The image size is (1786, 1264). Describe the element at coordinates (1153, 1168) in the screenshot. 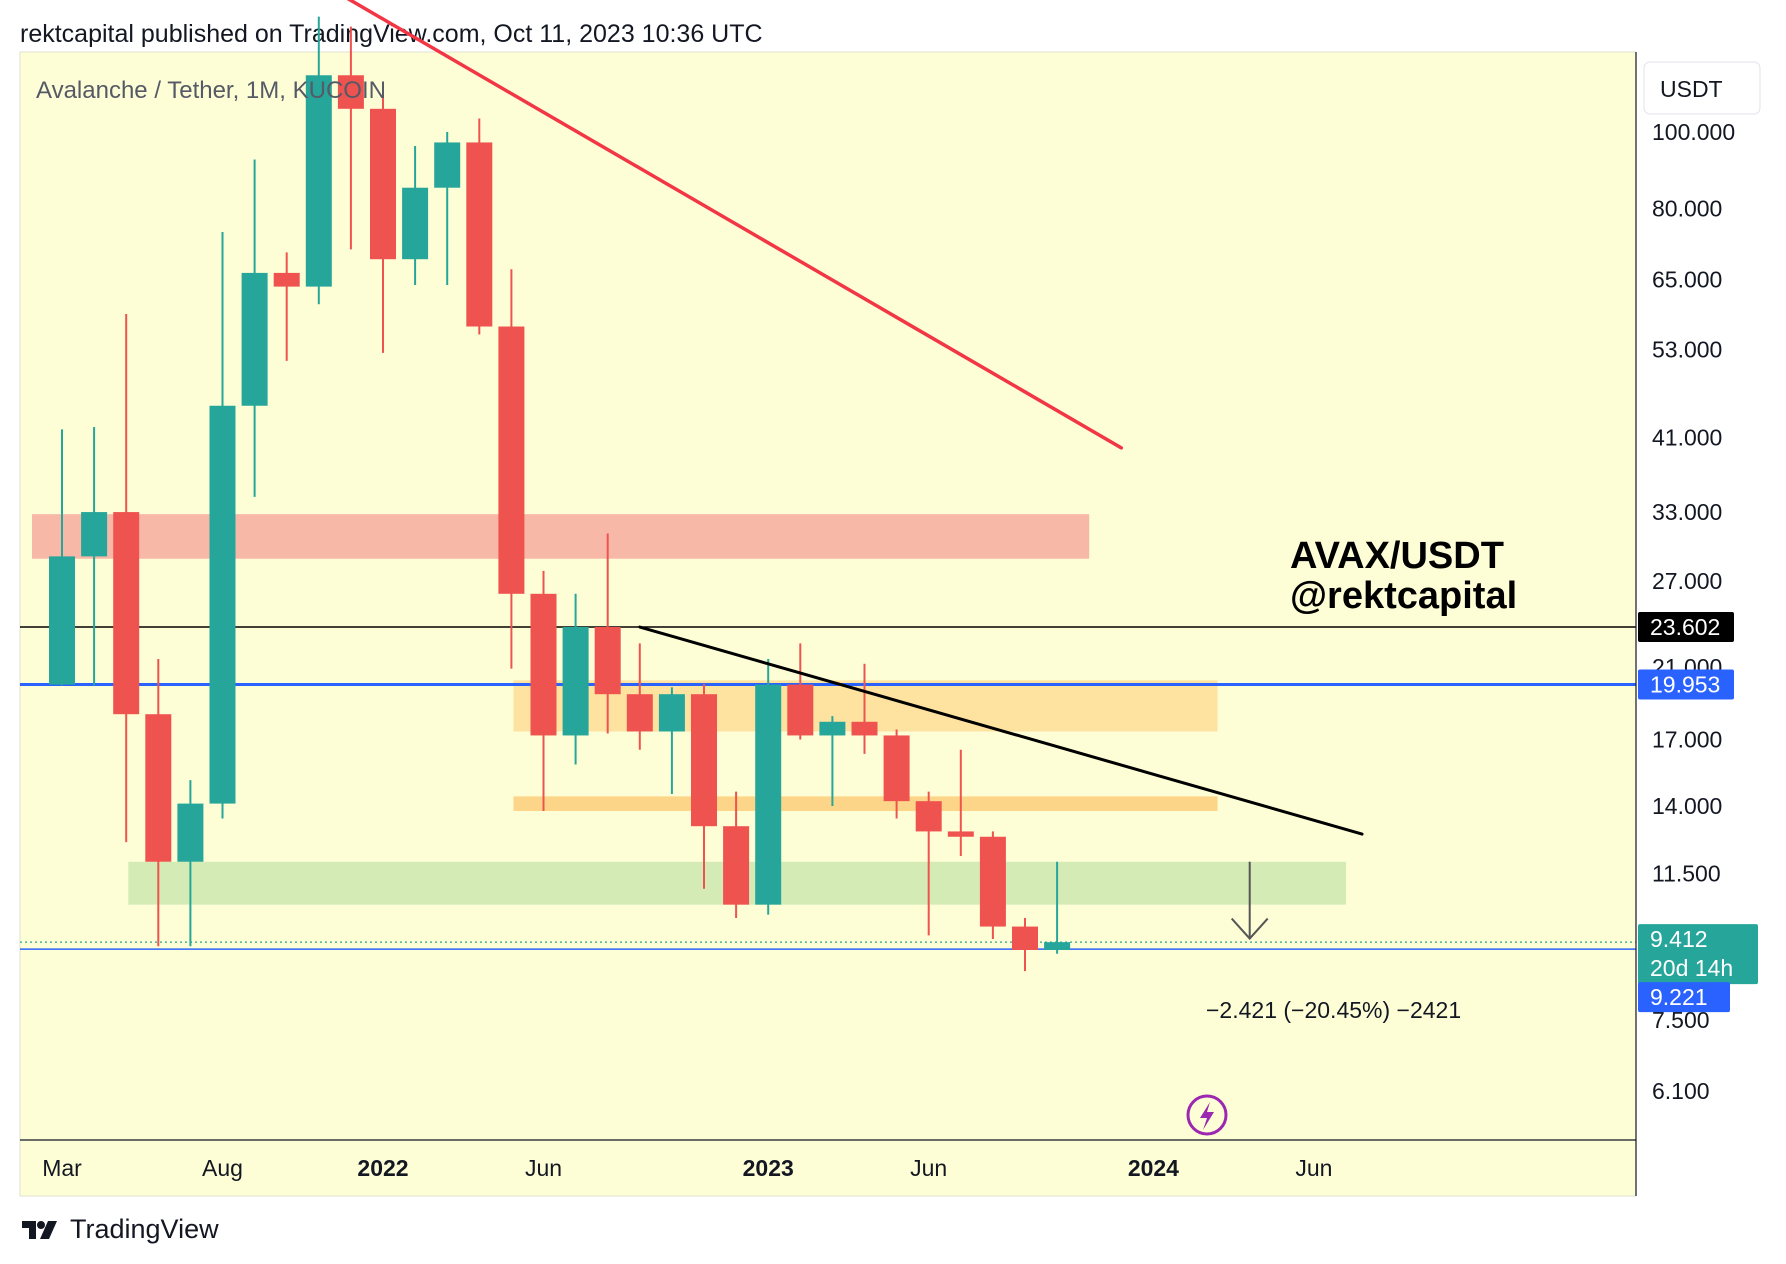

I see `x-tick-label: 2024` at that location.